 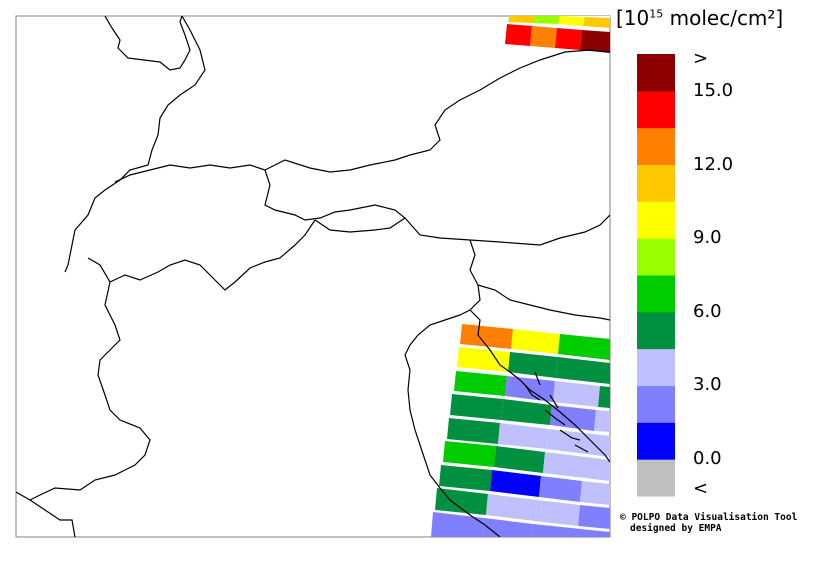 I want to click on satellite-swath-north, so click(x=557, y=34).